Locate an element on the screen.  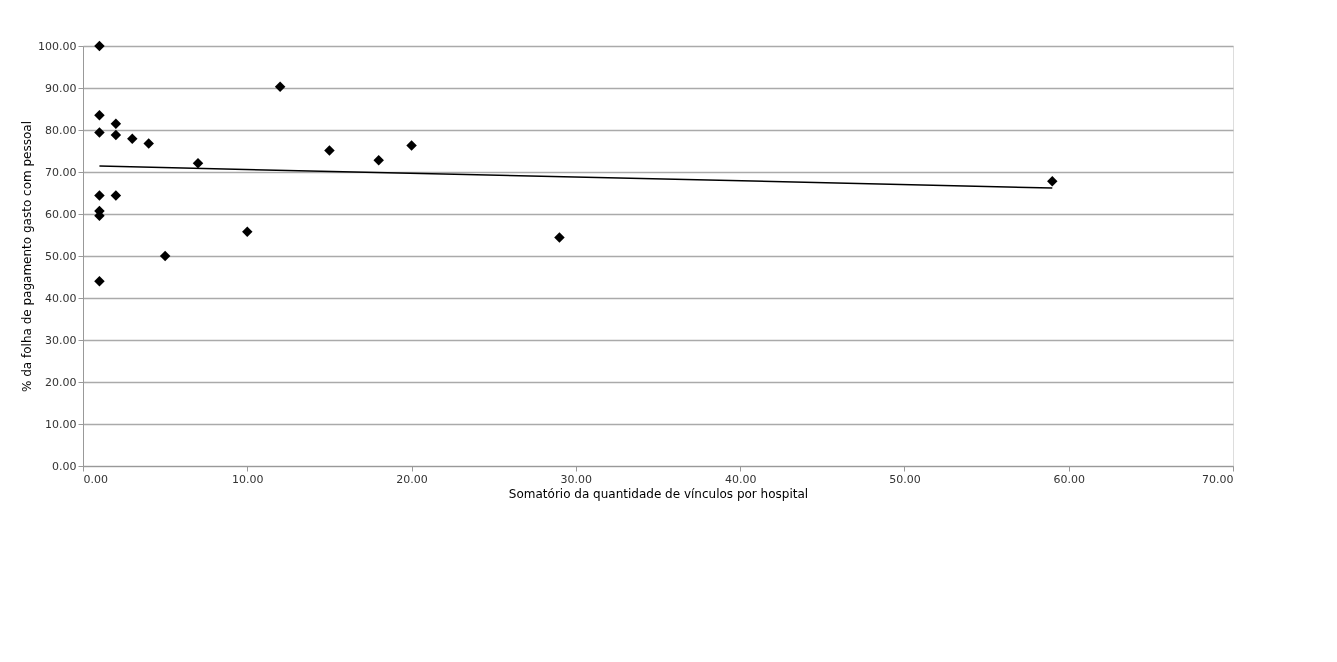
y-tick-label: 50.00 is located at coordinates (61, 256).